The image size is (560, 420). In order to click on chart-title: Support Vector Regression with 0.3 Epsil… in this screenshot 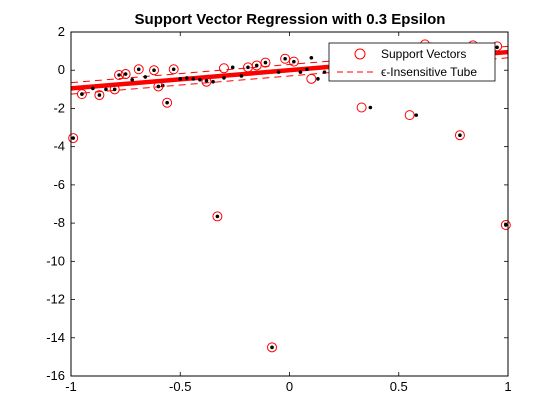, I will do `click(290, 19)`.